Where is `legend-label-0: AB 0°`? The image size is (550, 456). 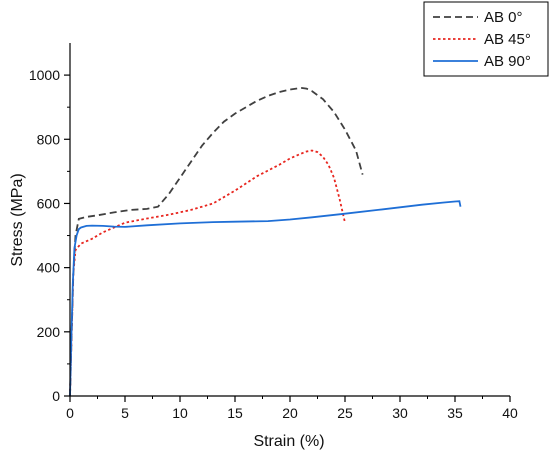 legend-label-0: AB 0° is located at coordinates (503, 17).